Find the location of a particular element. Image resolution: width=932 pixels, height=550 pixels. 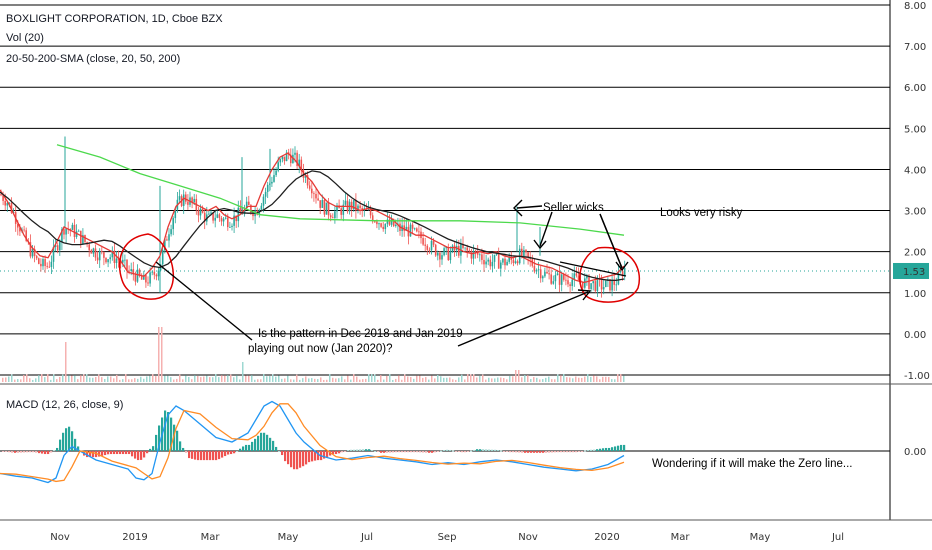

pointer-line-new-pattern is located at coordinates (523, 319).